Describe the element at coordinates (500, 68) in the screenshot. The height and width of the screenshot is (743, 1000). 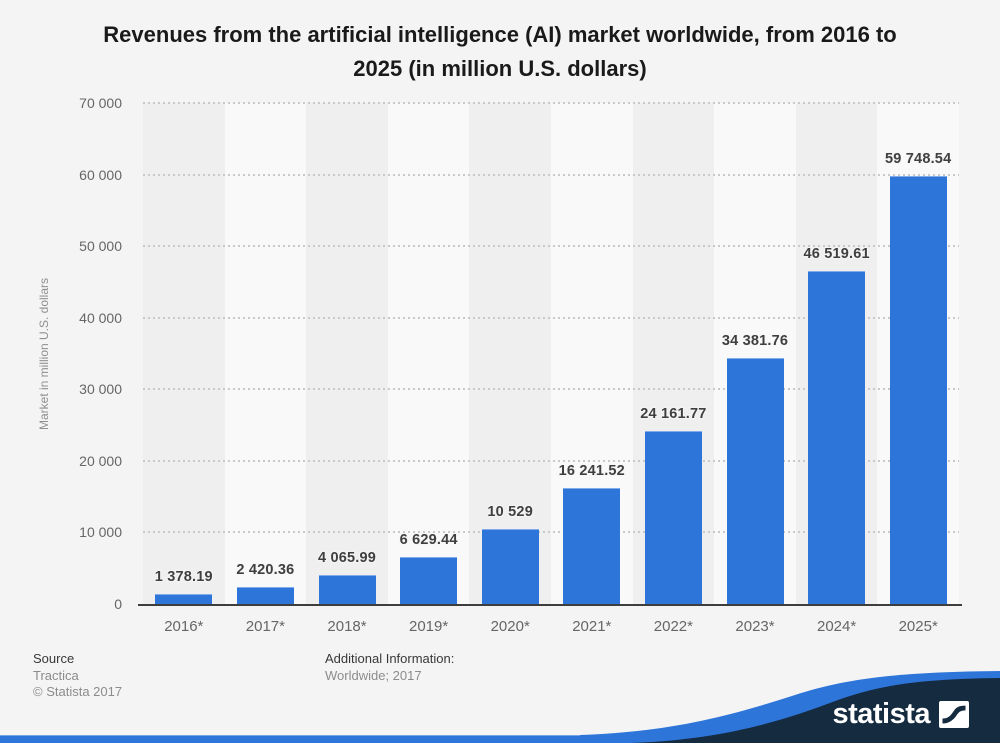
I see `page-title-line-2: 2025 (in million U.S. dollars)` at that location.